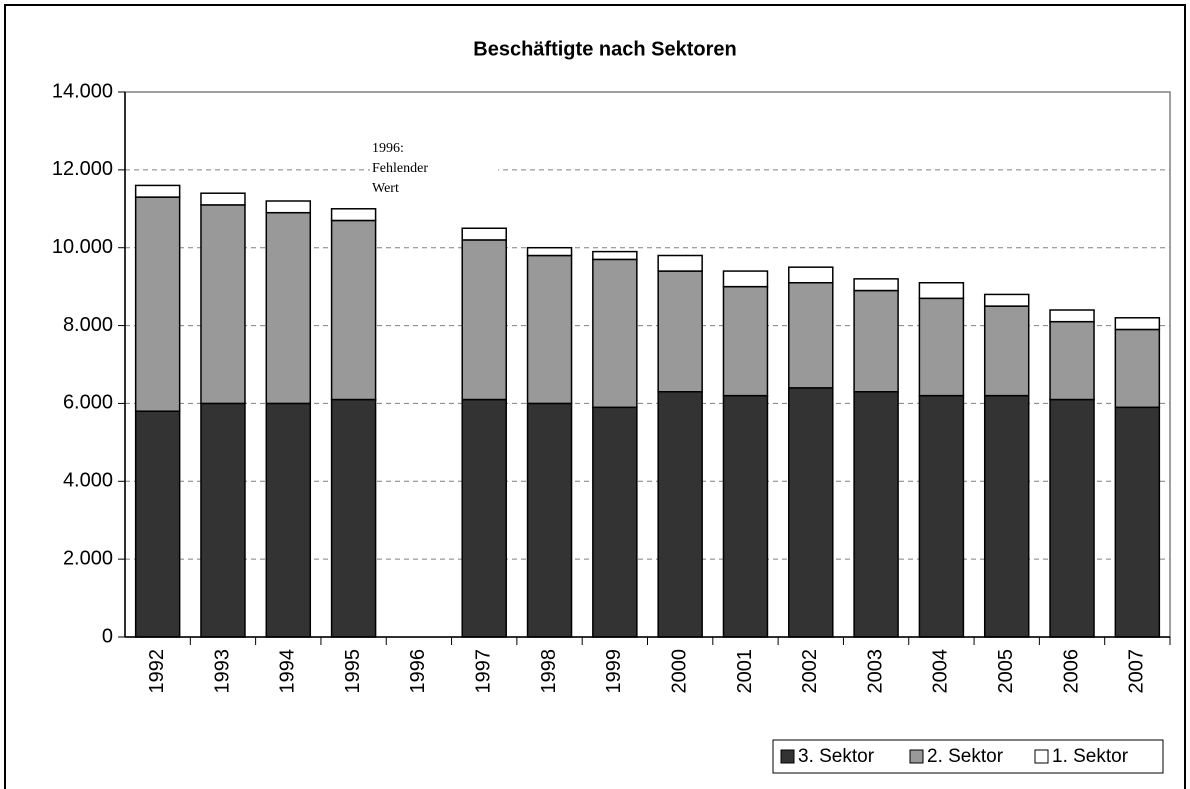 Image resolution: width=1190 pixels, height=789 pixels. Describe the element at coordinates (875, 671) in the screenshot. I see `x-tick-label: 2003` at that location.